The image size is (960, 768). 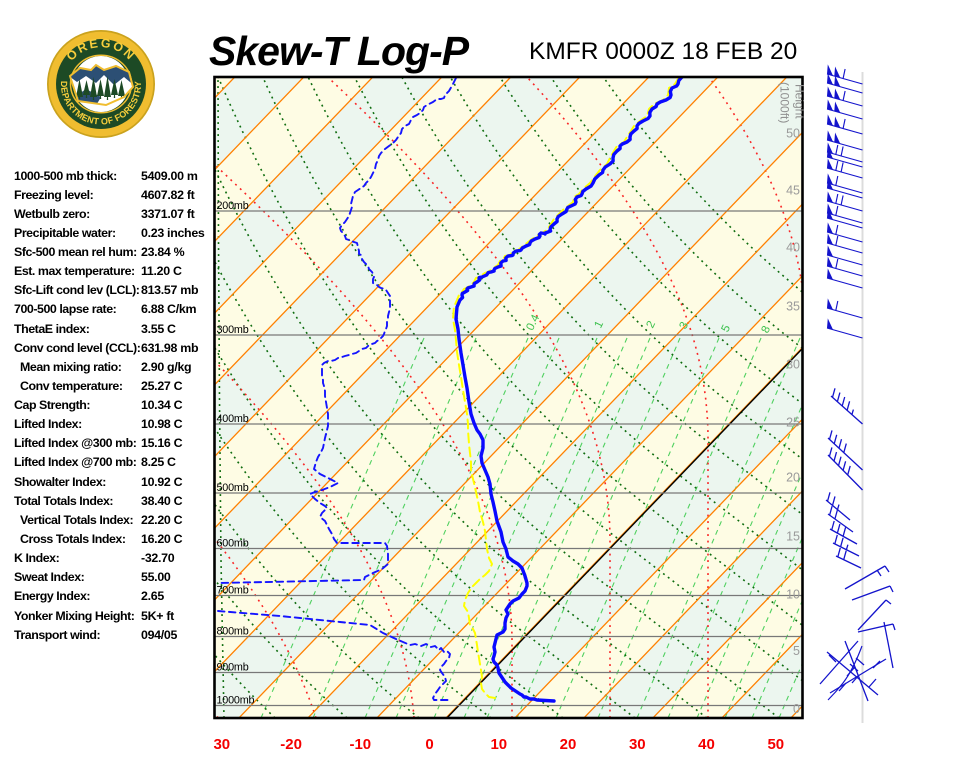 I want to click on svg-text: 900mb, so click(x=233, y=668).